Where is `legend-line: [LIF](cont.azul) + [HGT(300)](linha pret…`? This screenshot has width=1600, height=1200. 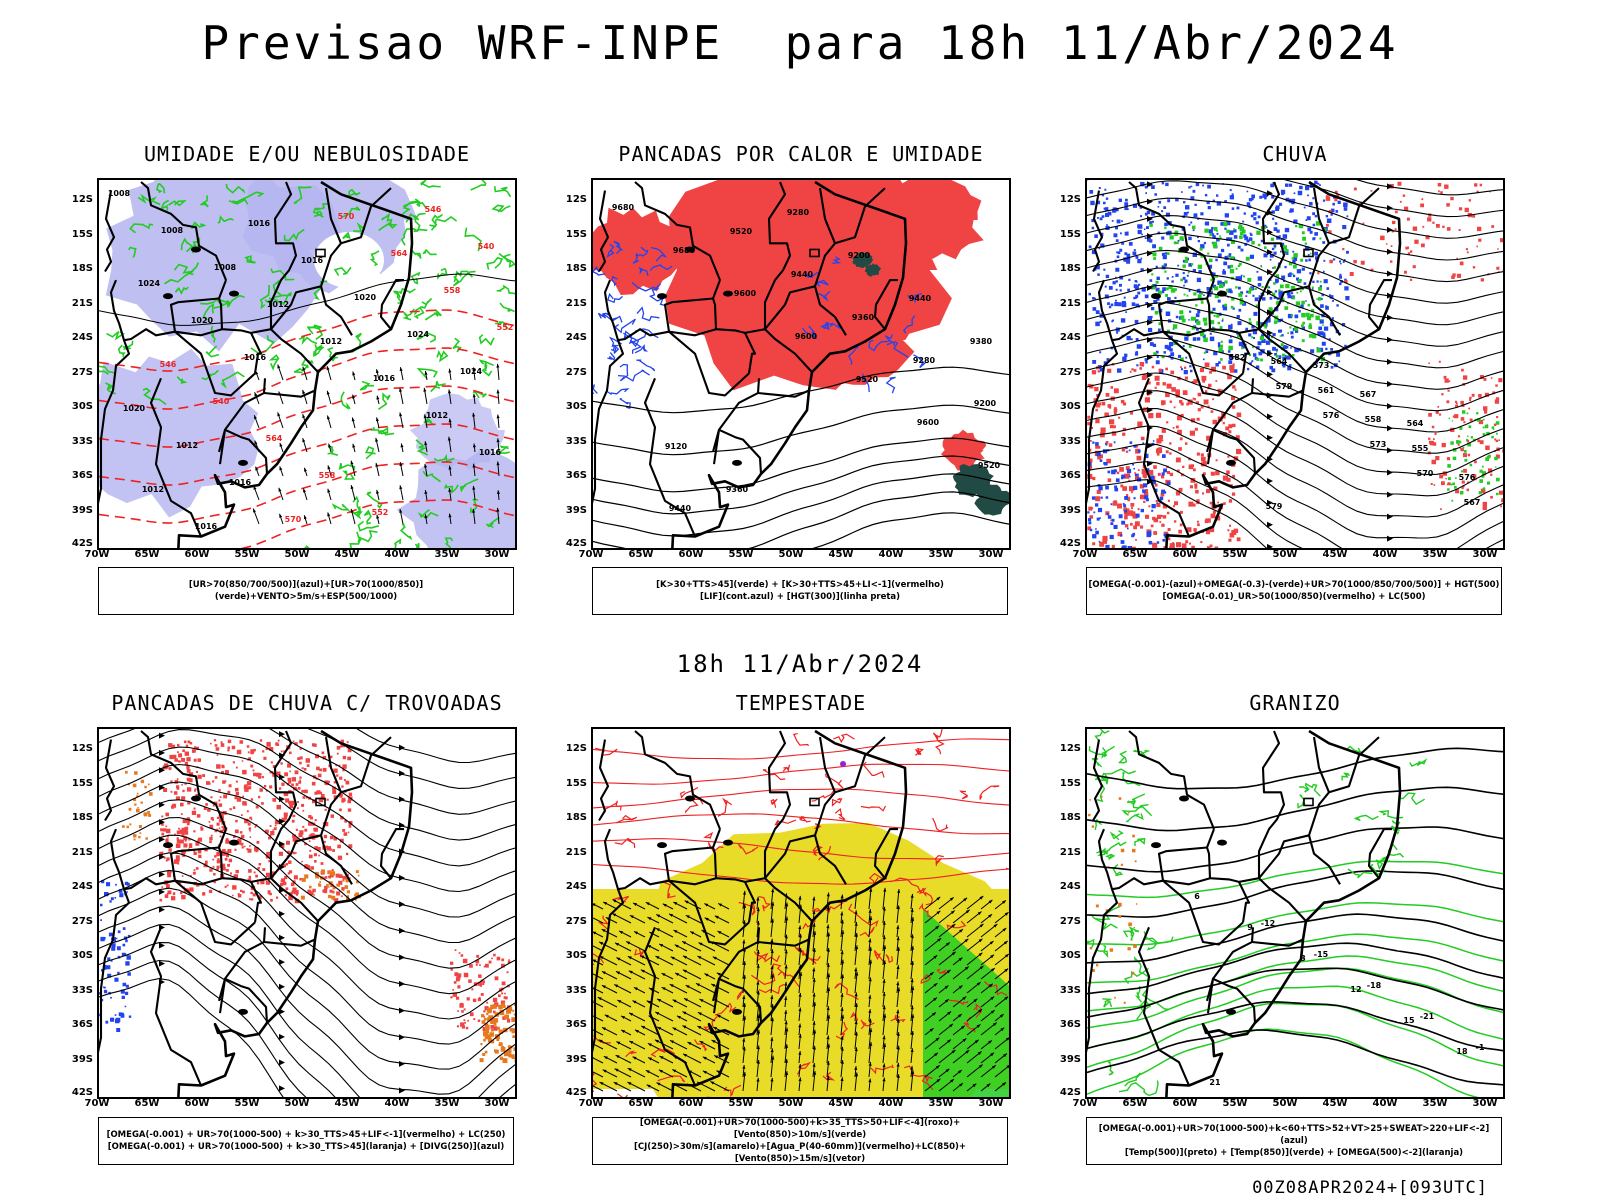
legend-line: [LIF](cont.azul) + [HGT(300)](linha pret… is located at coordinates (800, 597).